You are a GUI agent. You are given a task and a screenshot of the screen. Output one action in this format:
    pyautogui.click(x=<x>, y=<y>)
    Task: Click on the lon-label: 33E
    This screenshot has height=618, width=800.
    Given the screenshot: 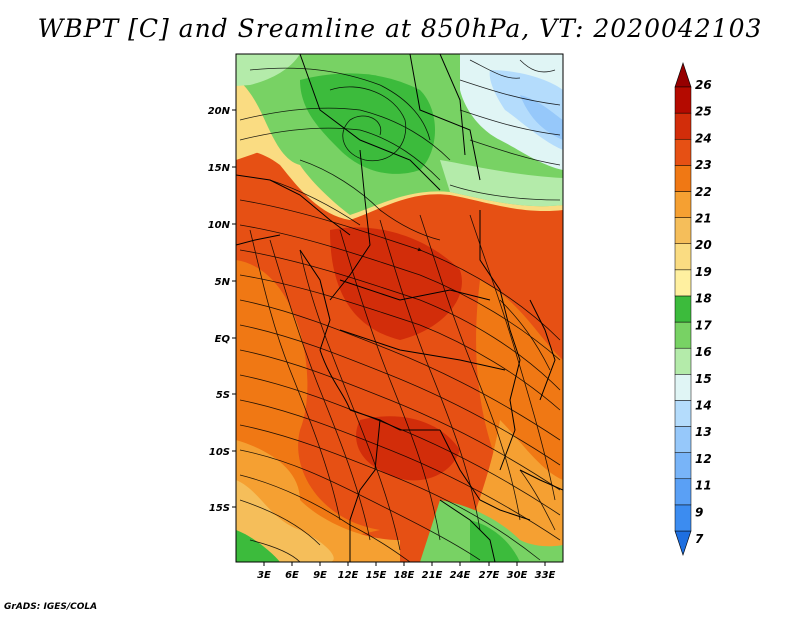 What is the action you would take?
    pyautogui.click(x=545, y=575)
    